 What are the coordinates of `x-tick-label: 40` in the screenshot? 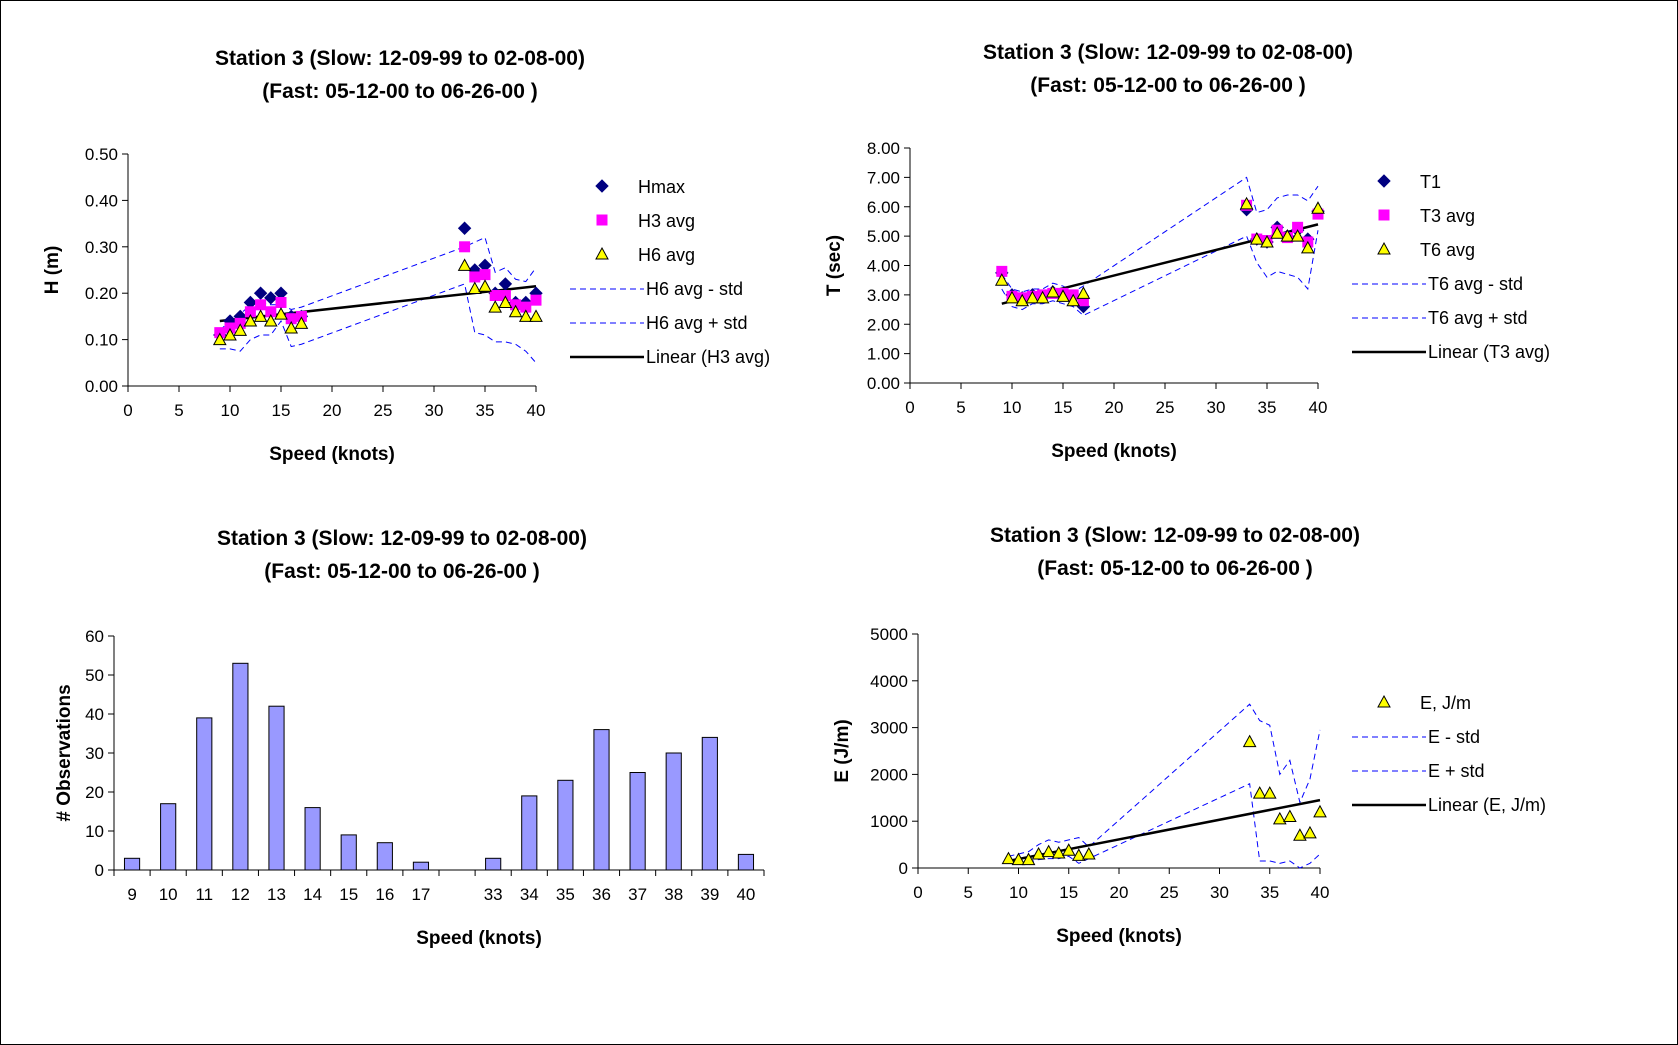 It's located at (536, 410).